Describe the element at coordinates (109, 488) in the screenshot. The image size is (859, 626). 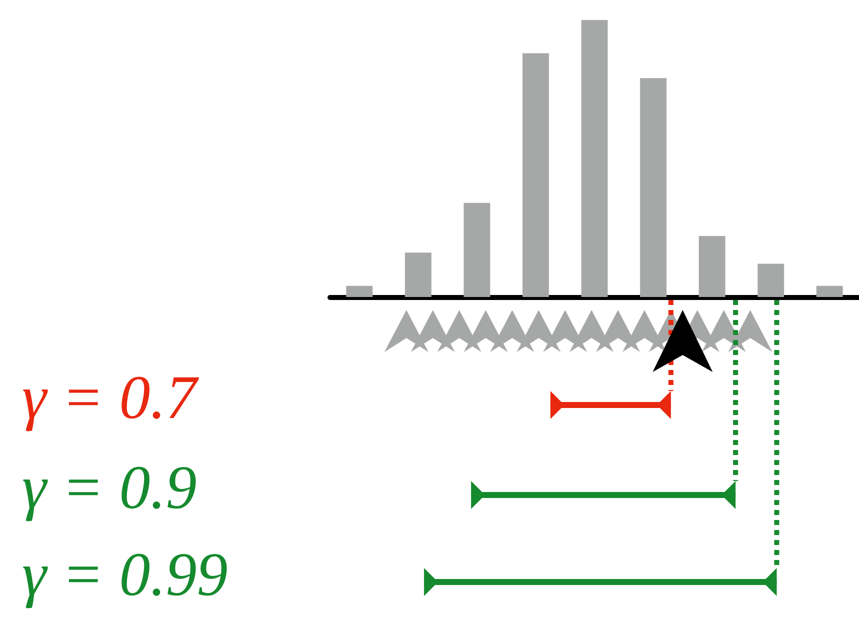
I see `text: γ = 0.9` at that location.